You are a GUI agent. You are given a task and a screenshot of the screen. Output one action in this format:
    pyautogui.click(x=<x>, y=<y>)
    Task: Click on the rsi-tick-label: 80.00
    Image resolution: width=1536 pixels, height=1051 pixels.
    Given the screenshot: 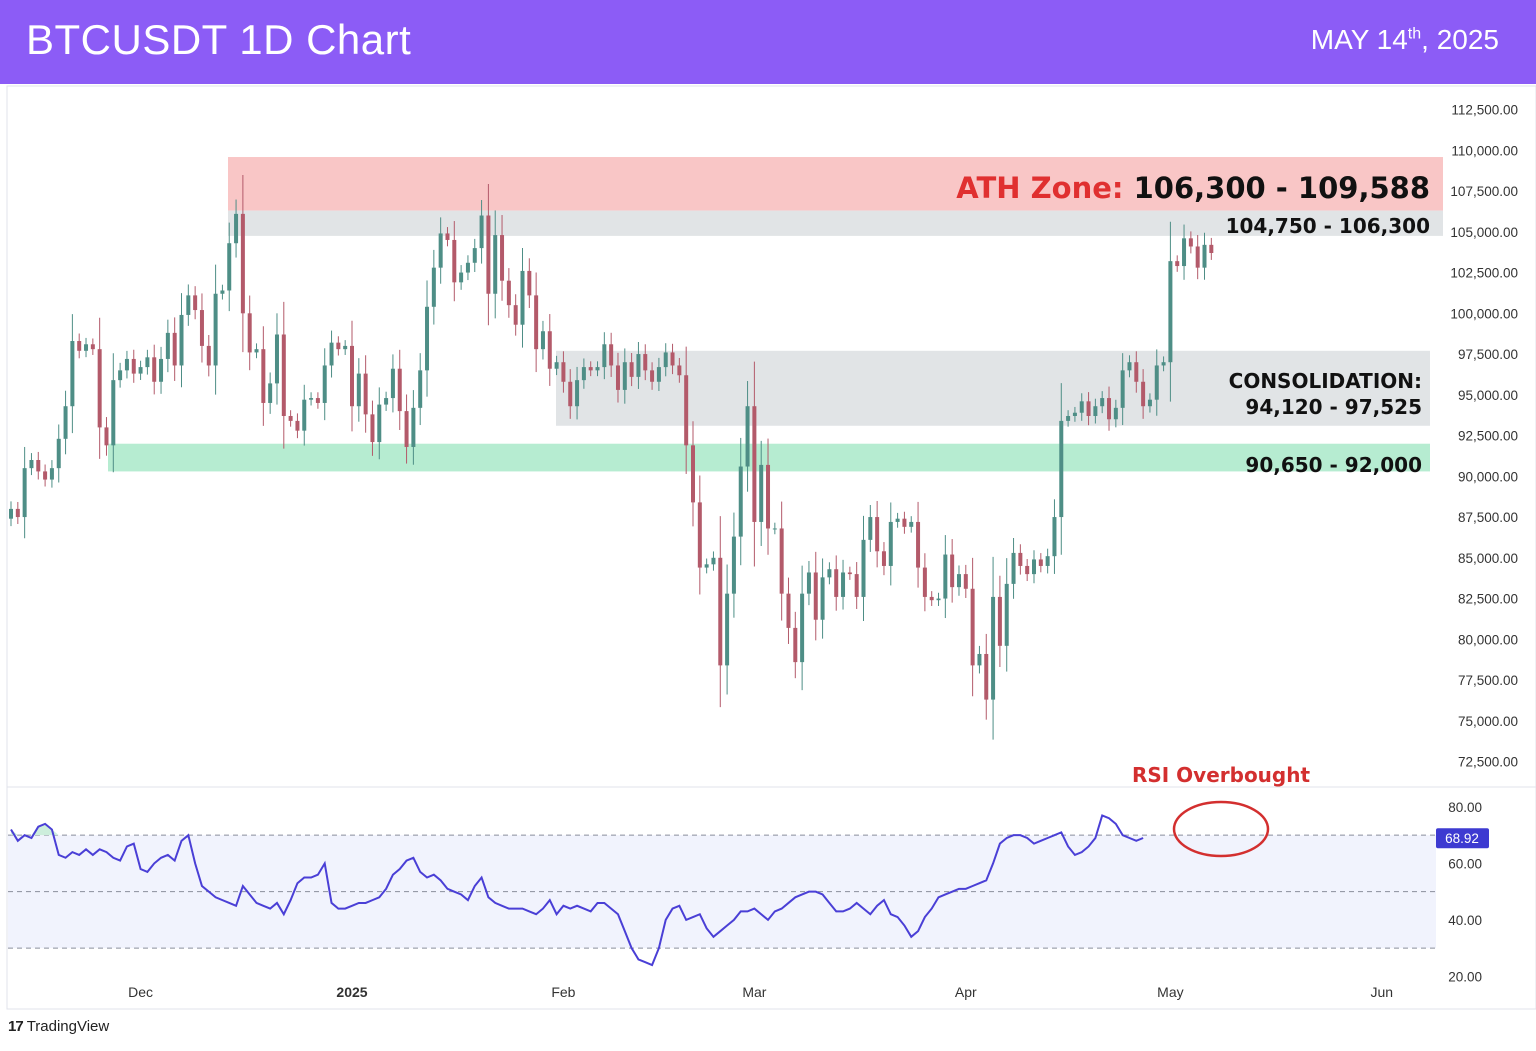 What is the action you would take?
    pyautogui.click(x=1465, y=807)
    